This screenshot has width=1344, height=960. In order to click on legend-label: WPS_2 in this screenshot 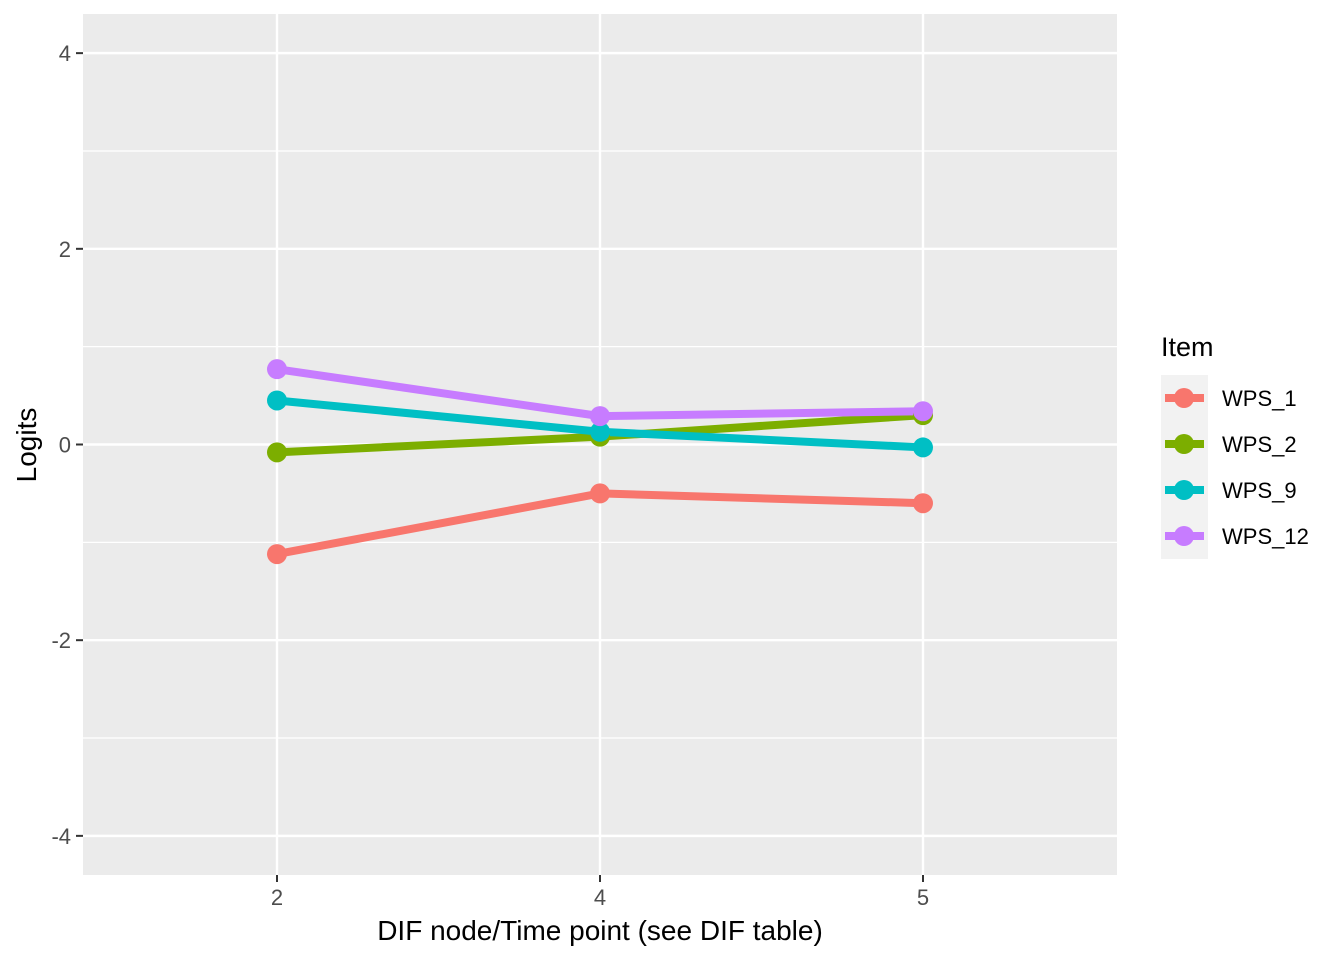, I will do `click(1259, 444)`.